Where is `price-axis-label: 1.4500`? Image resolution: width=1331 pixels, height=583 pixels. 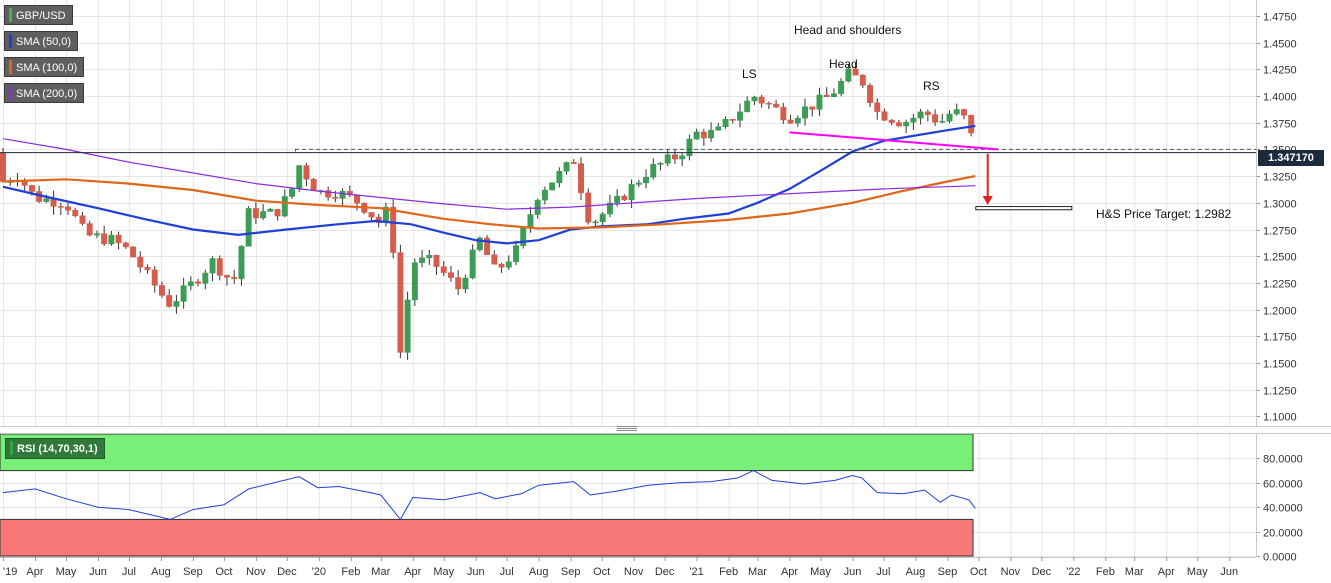
price-axis-label: 1.4500 is located at coordinates (1280, 45).